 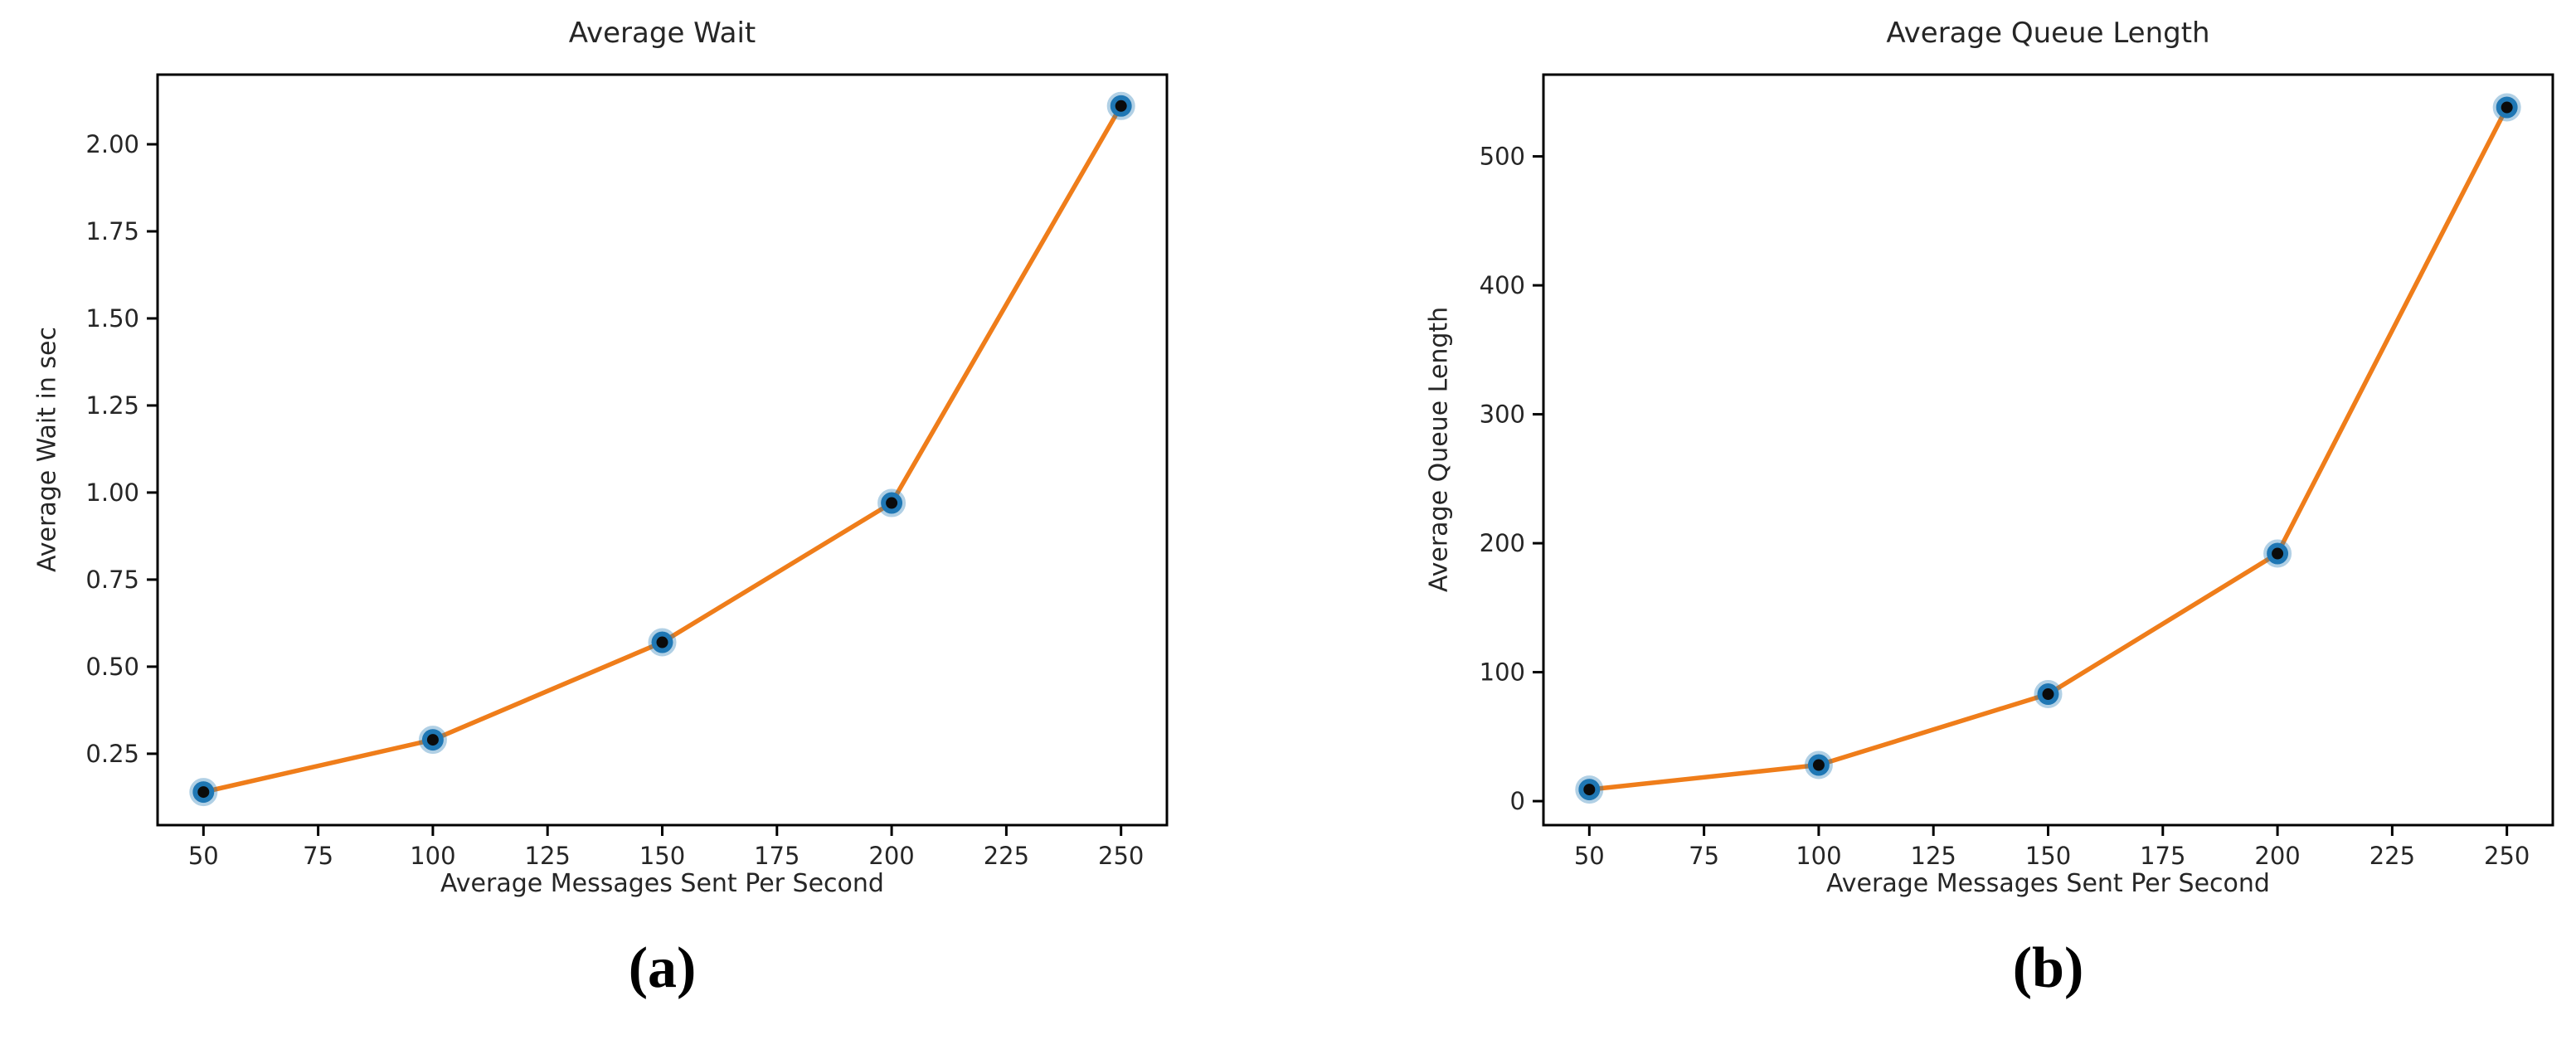 What do you see at coordinates (112, 667) in the screenshot?
I see `y-tick-label: 0.50` at bounding box center [112, 667].